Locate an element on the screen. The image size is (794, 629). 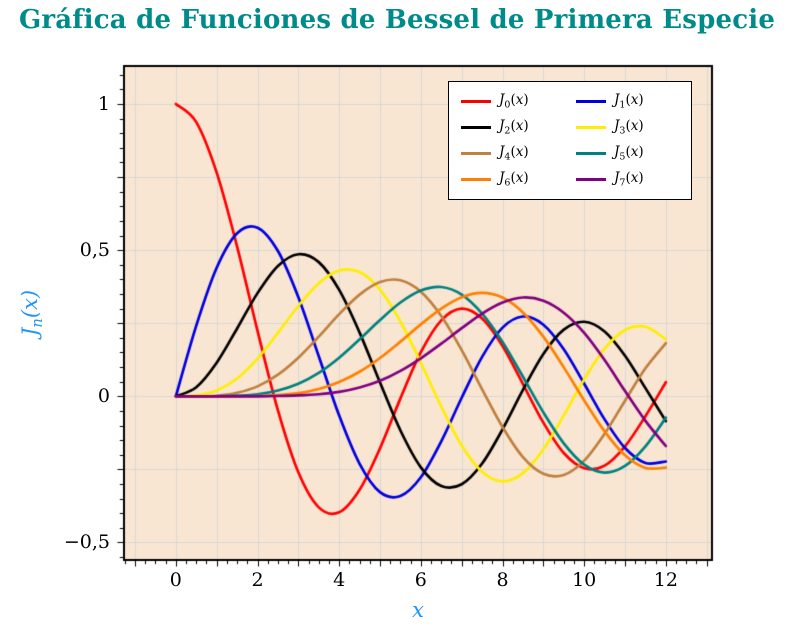
legend-item: J0(x) is located at coordinates (512, 101).